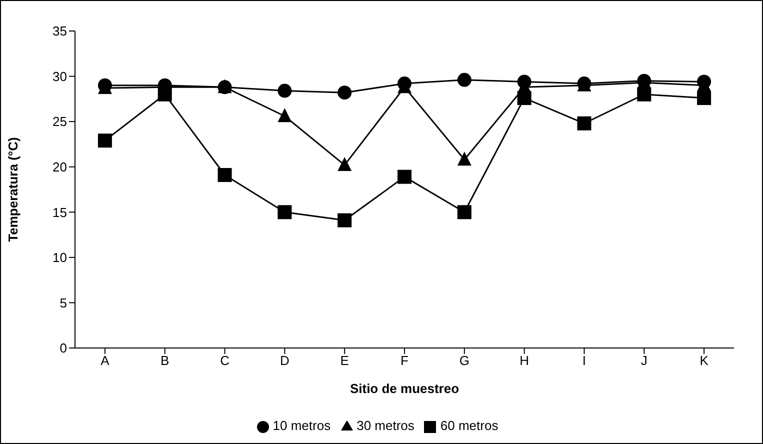 This screenshot has height=444, width=763. Describe the element at coordinates (385, 425) in the screenshot. I see `legend-label: 30 metros` at that location.